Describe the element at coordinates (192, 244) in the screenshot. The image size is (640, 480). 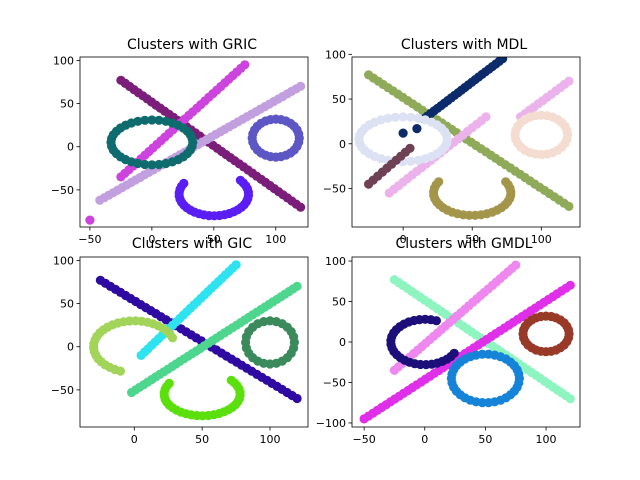
I see `subplot-title-gic: Clusters with GIC` at that location.